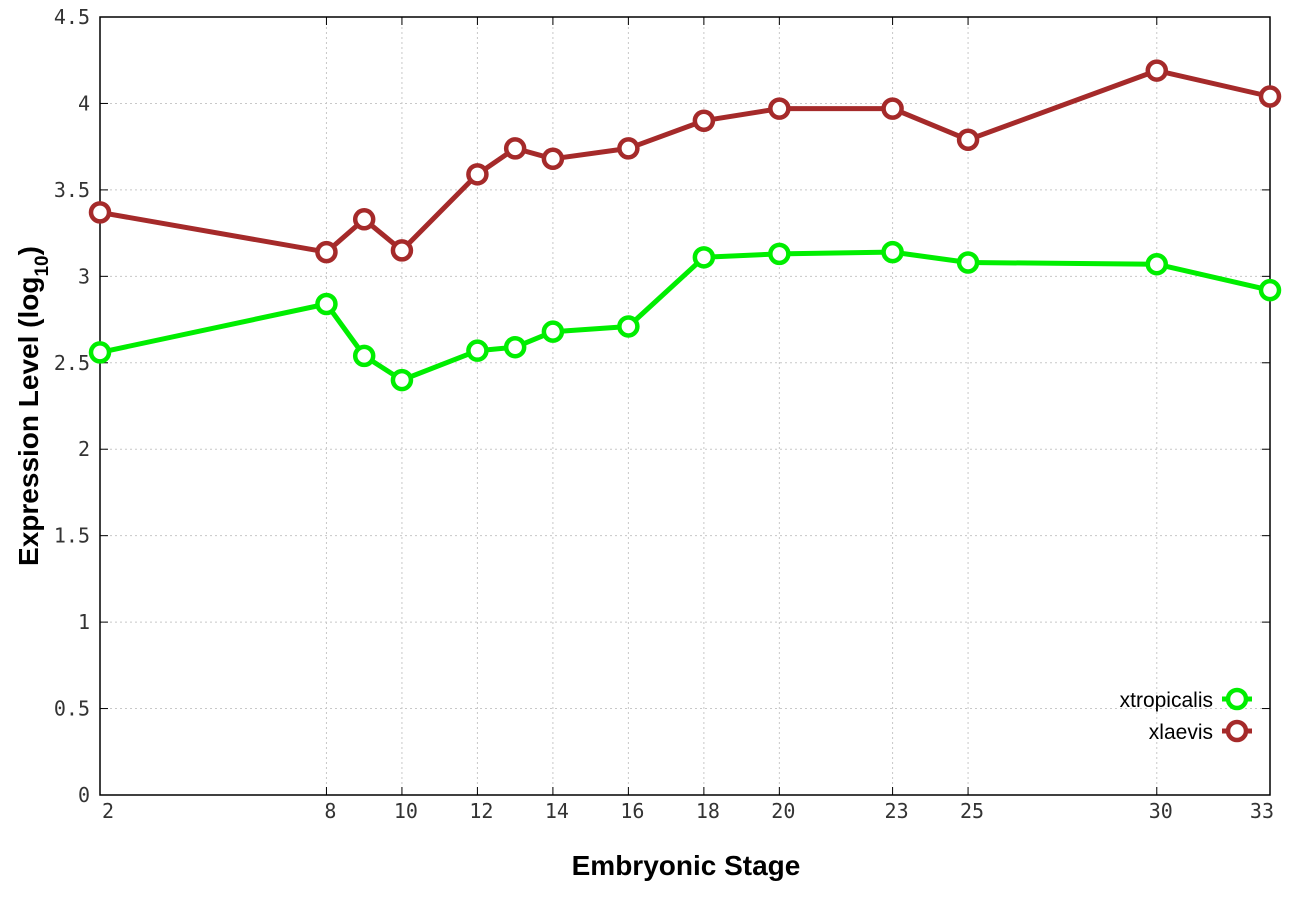 Image resolution: width=1296 pixels, height=907 pixels. I want to click on x-tick-labels: 2 8 10 12 14 16 18 20 23 25 30 33, so click(688, 811).